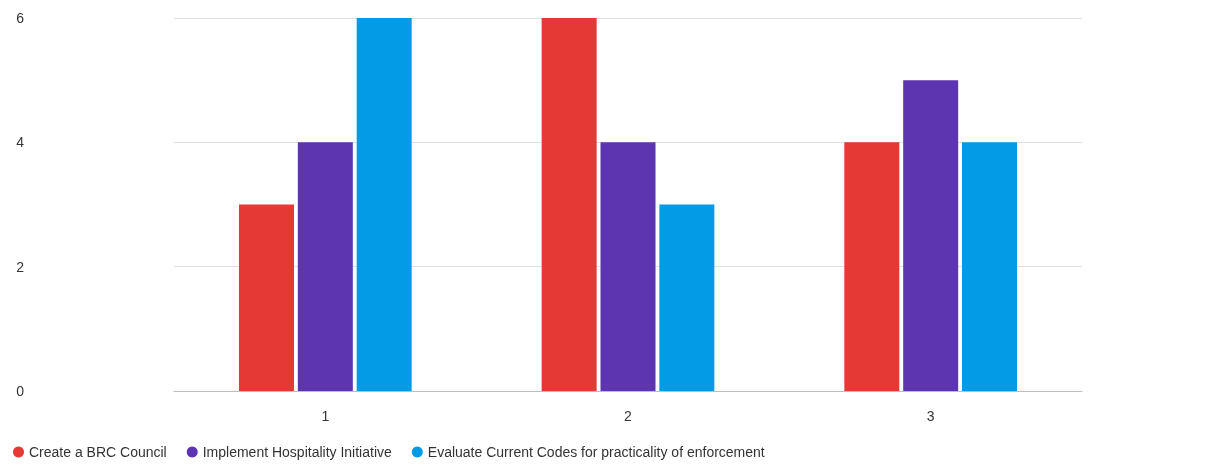 This screenshot has width=1227, height=466. Describe the element at coordinates (20, 18) in the screenshot. I see `y-tick-label: 6` at that location.